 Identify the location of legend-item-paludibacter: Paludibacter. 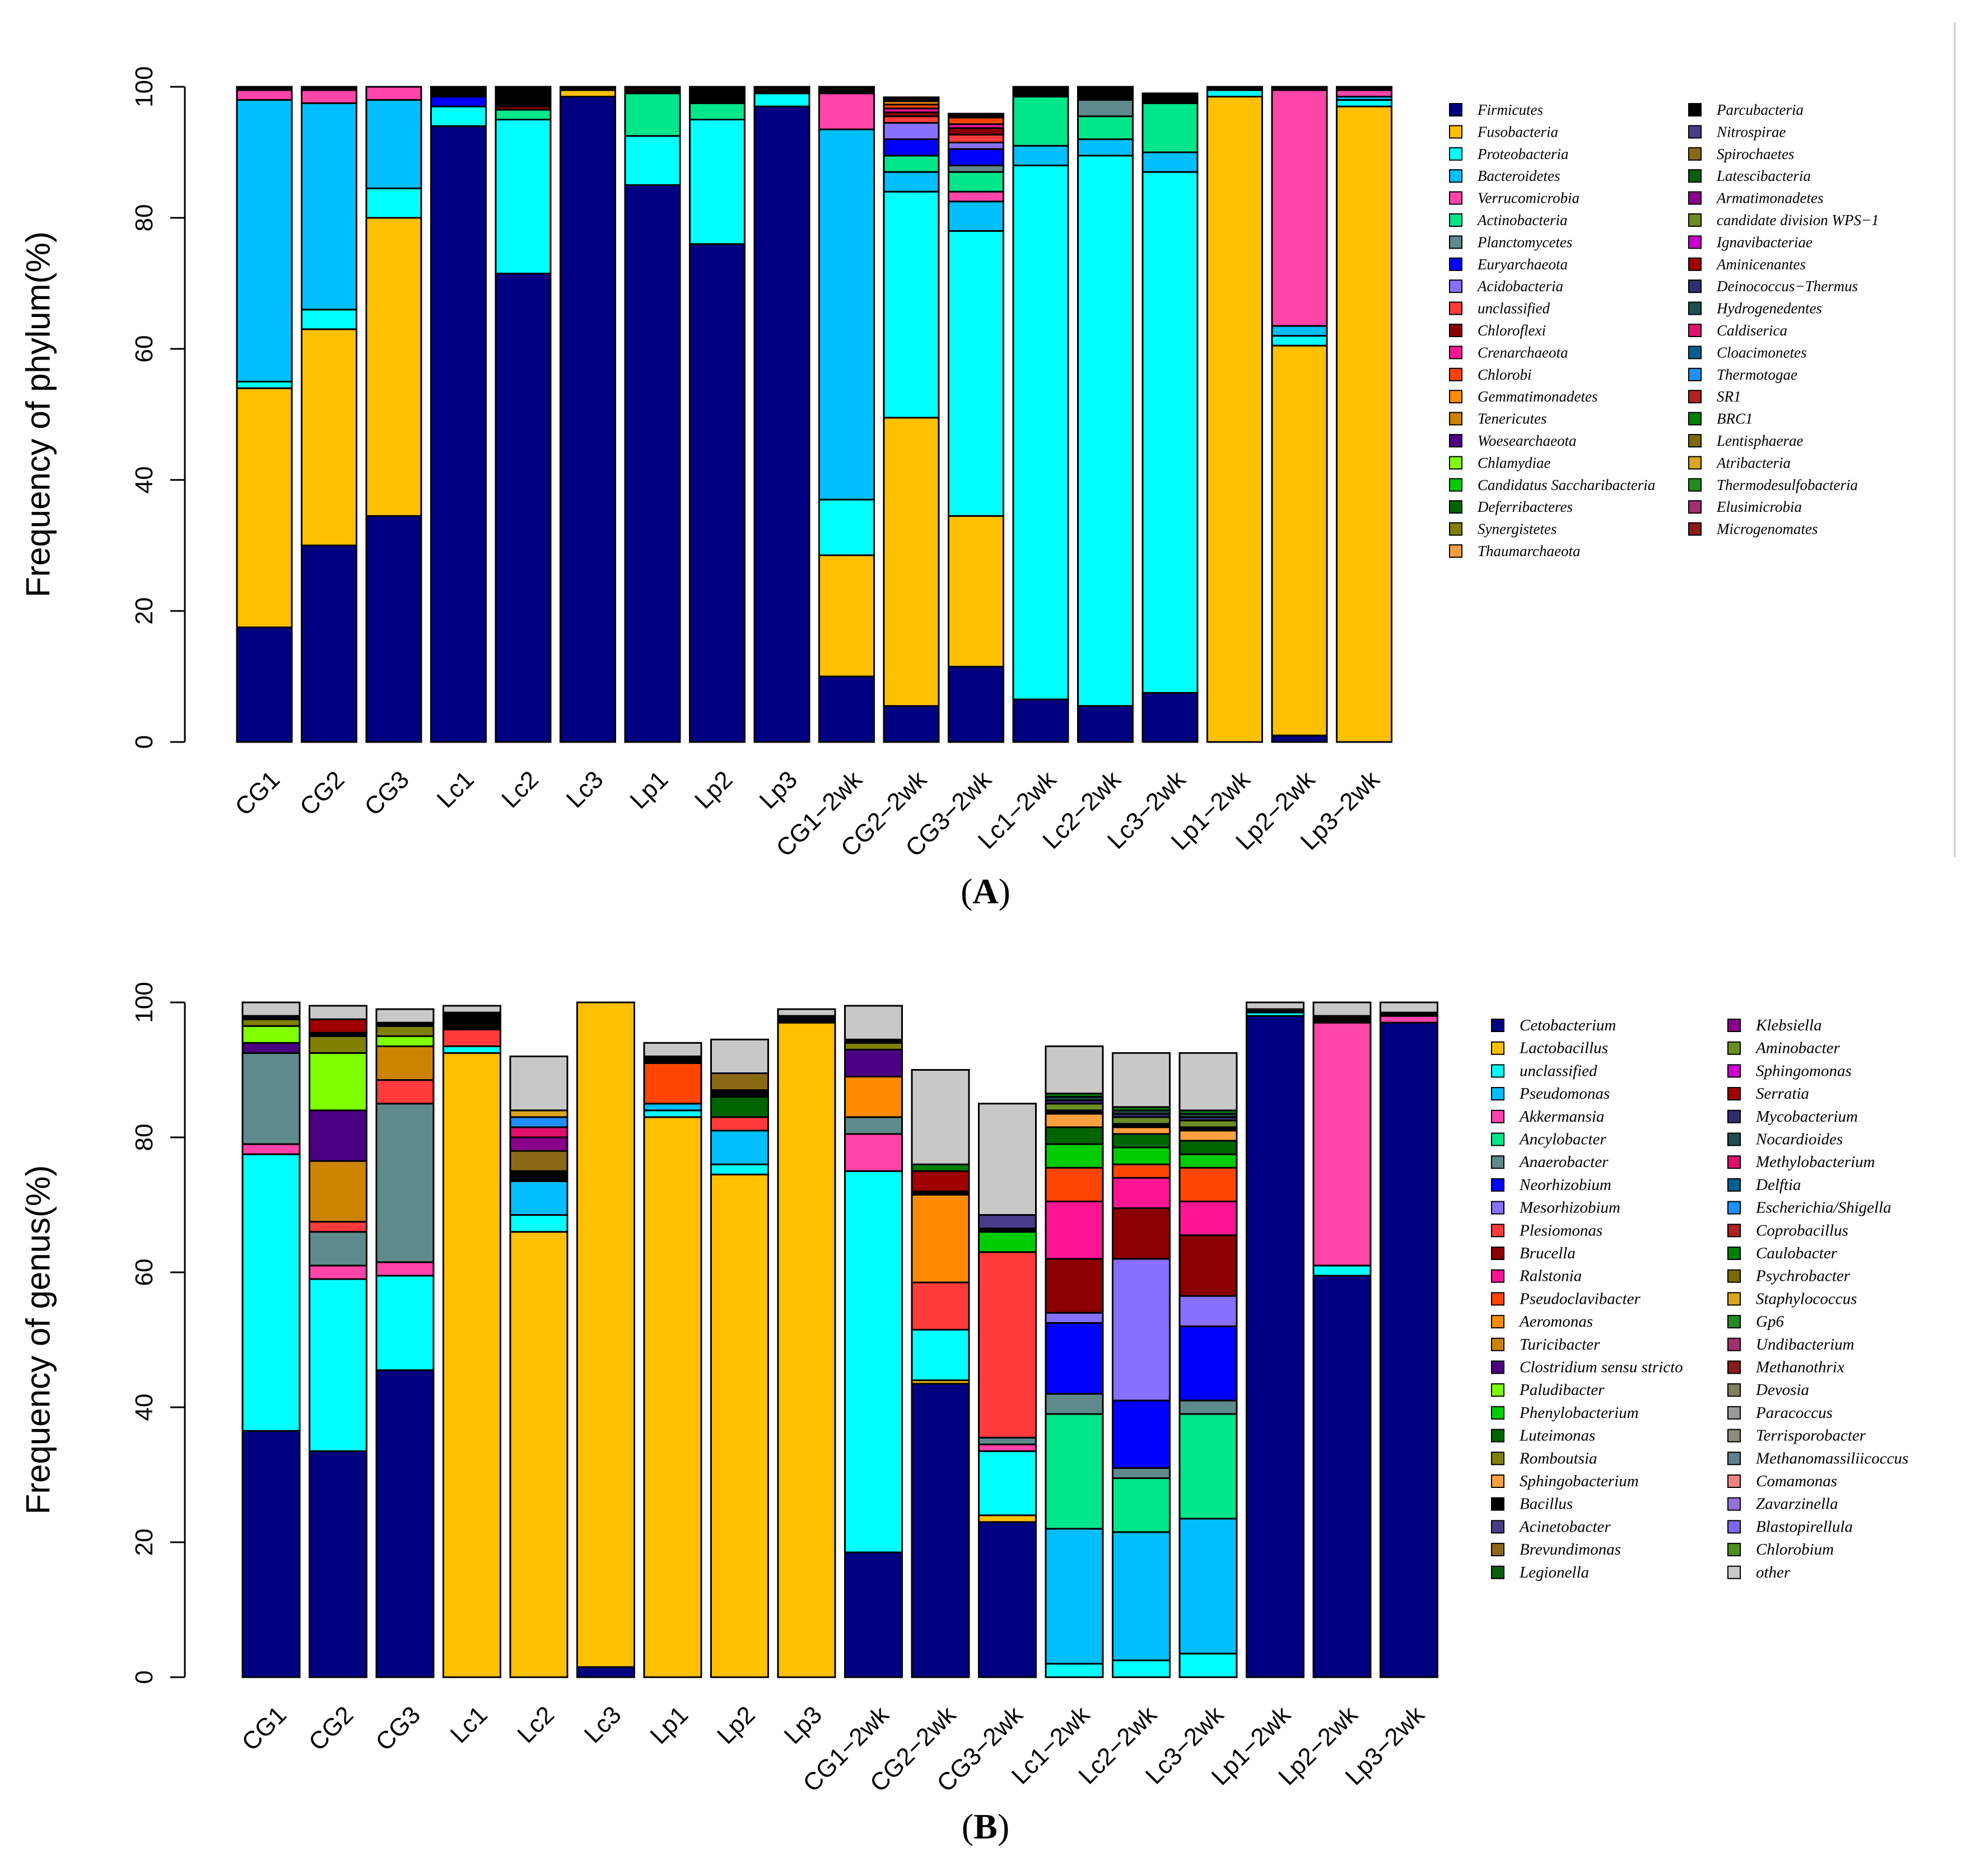
(1548, 1390).